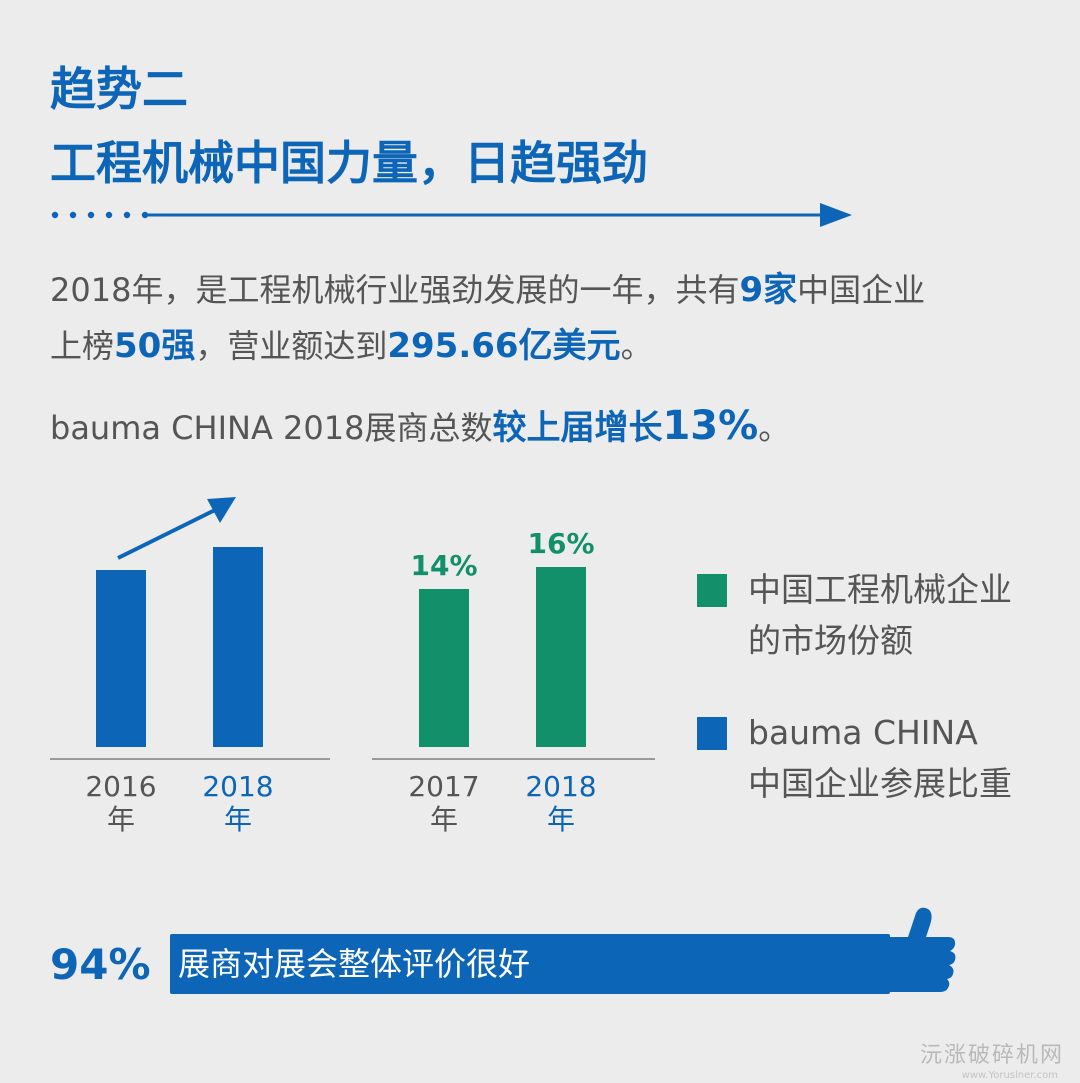  Describe the element at coordinates (774, 428) in the screenshot. I see `exhibitor-text: 。` at that location.